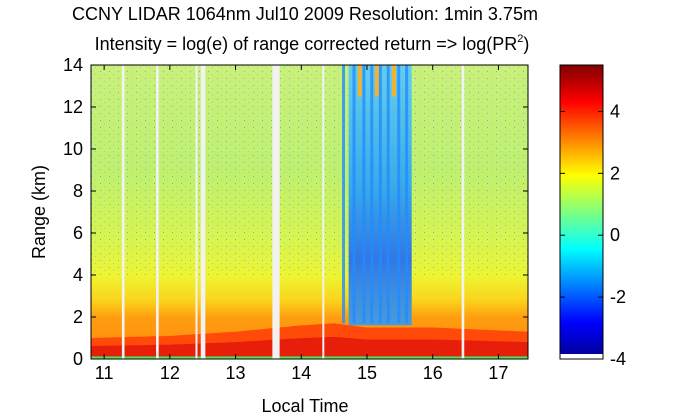 The height and width of the screenshot is (420, 700). What do you see at coordinates (304, 406) in the screenshot?
I see `x-axis-label: Local Time` at bounding box center [304, 406].